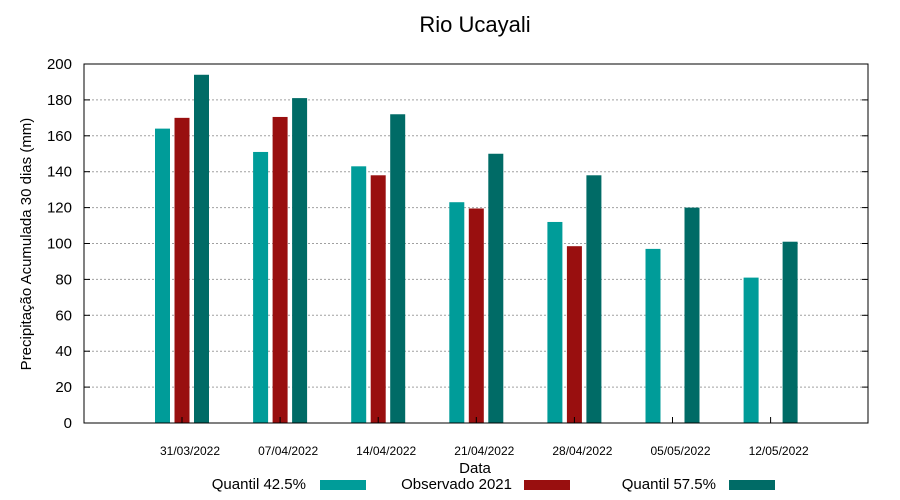  What do you see at coordinates (386, 451) in the screenshot?
I see `x-tick-label: 14/04/2022` at bounding box center [386, 451].